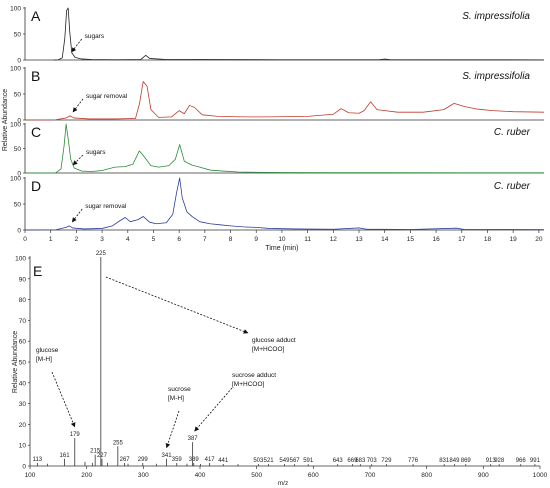 Image resolution: width=550 pixels, height=488 pixels. I want to click on chromatogram-panel-c: 0 50 100 C C. ruber sugars, so click(277, 150).